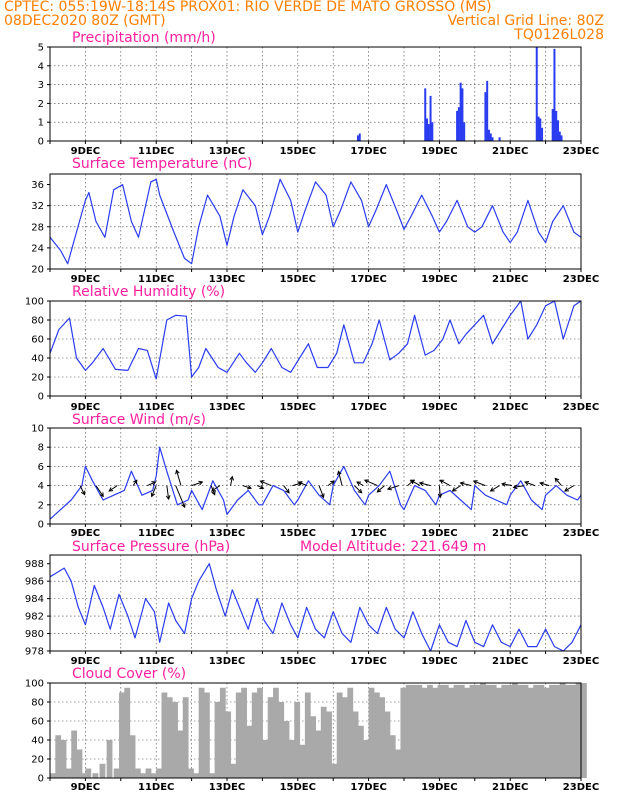 This screenshot has height=800, width=618. I want to click on temp-xtick-label: 13DEC, so click(227, 279).